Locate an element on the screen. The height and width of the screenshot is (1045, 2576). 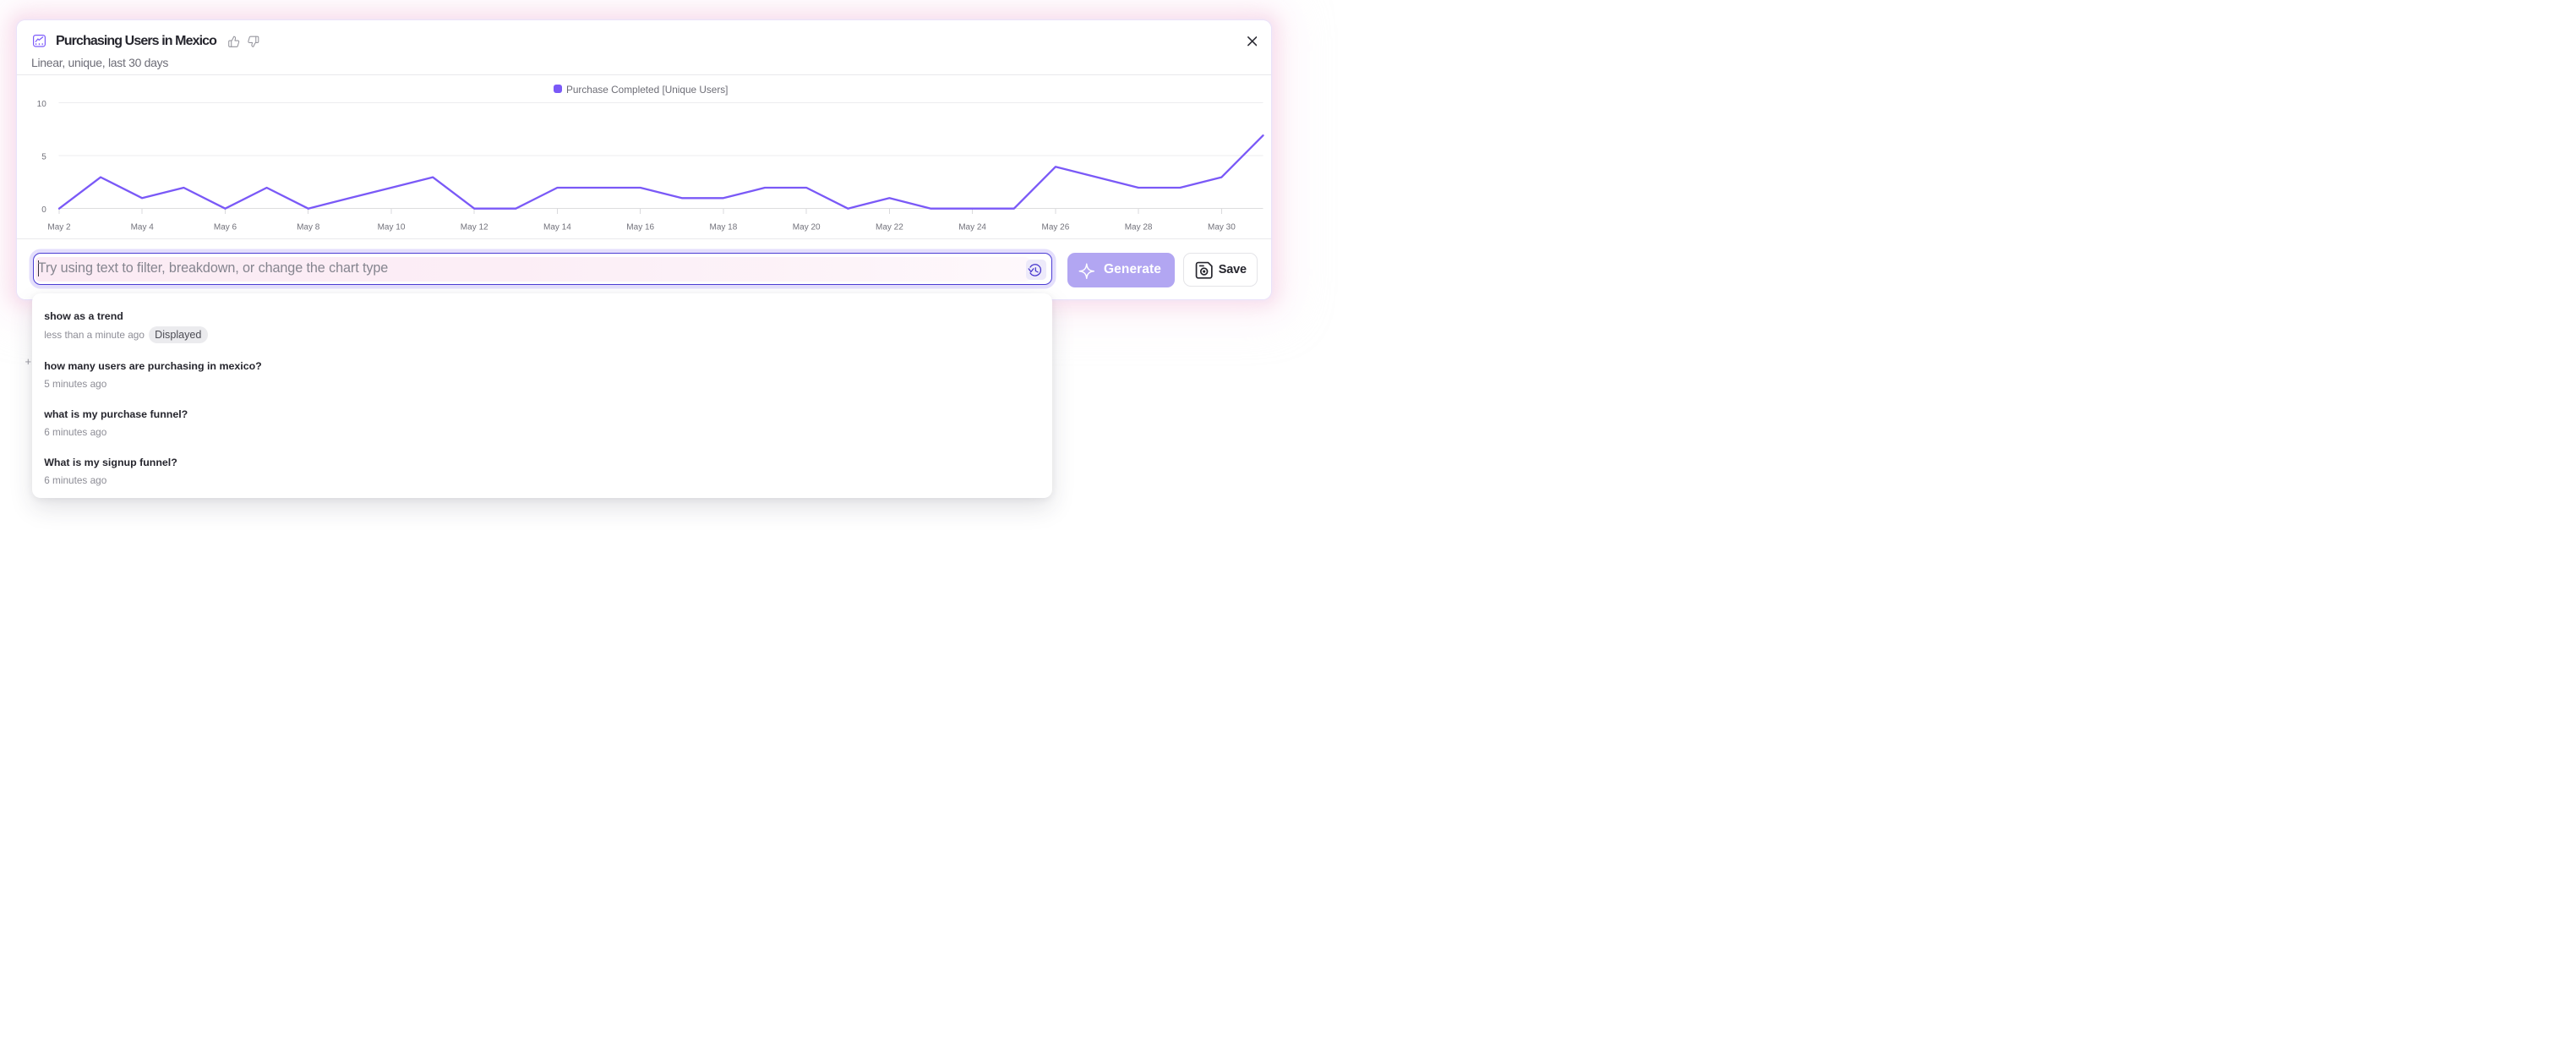
svg-text: May 8 is located at coordinates (308, 228).